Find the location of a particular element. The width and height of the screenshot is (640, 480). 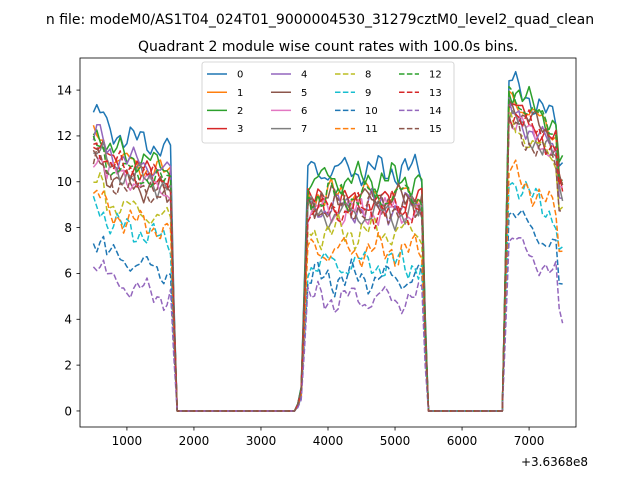

y-tick-label: 4 is located at coordinates (68, 320).